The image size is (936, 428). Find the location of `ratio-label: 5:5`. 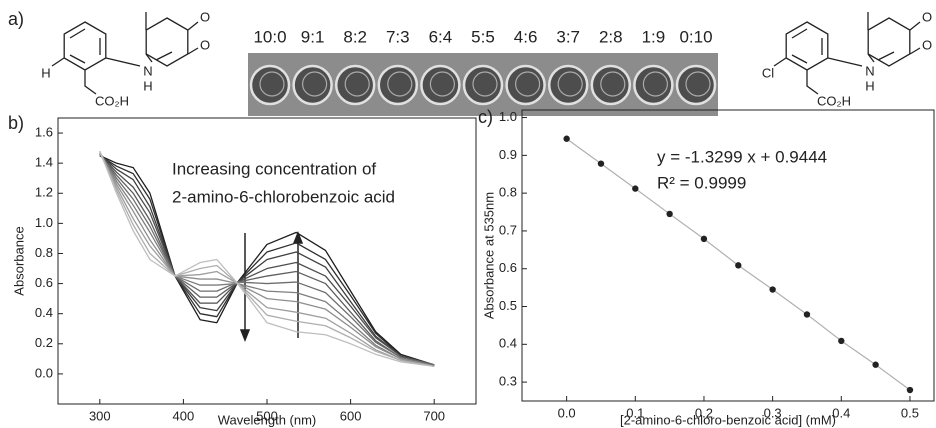

ratio-label: 5:5 is located at coordinates (483, 36).